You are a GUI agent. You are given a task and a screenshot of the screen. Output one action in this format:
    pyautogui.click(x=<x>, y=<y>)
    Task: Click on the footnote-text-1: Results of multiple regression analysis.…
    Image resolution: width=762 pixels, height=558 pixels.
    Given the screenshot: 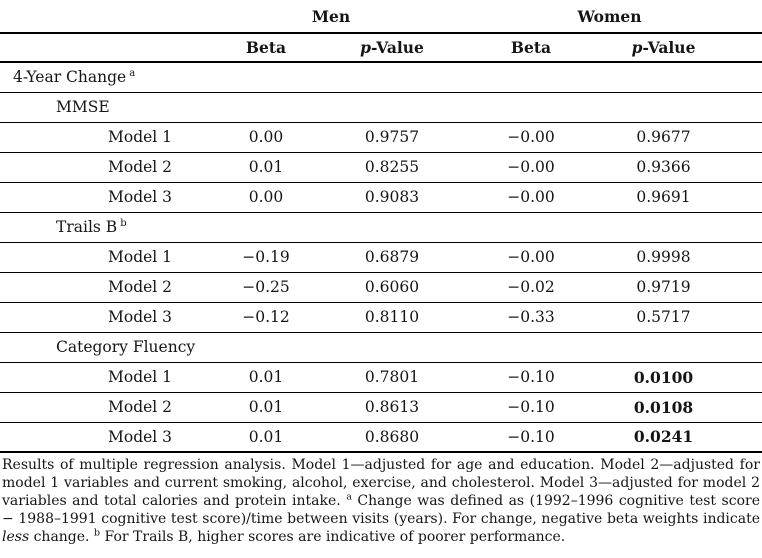 What is the action you would take?
    pyautogui.click(x=381, y=483)
    